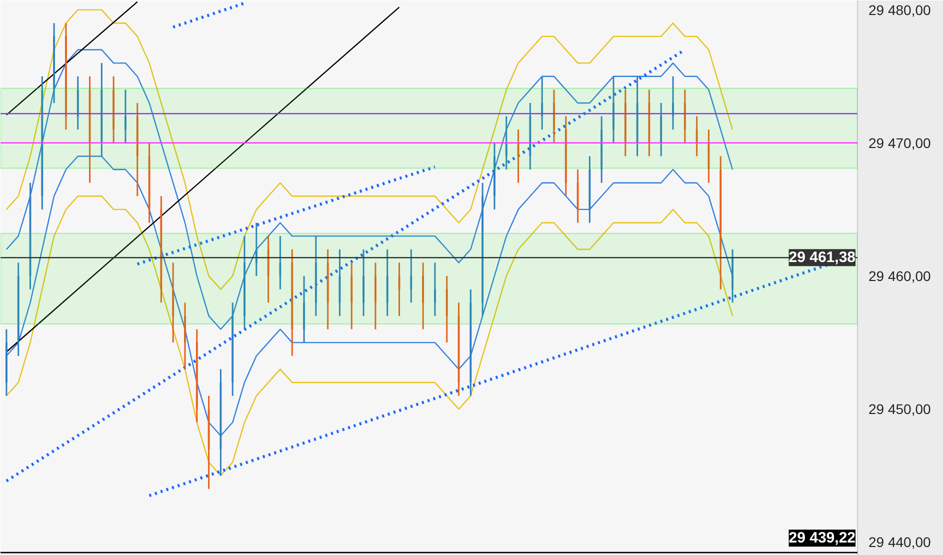 This screenshot has height=555, width=943. Describe the element at coordinates (899, 409) in the screenshot. I see `y-tick-label: 29 450,00` at that location.